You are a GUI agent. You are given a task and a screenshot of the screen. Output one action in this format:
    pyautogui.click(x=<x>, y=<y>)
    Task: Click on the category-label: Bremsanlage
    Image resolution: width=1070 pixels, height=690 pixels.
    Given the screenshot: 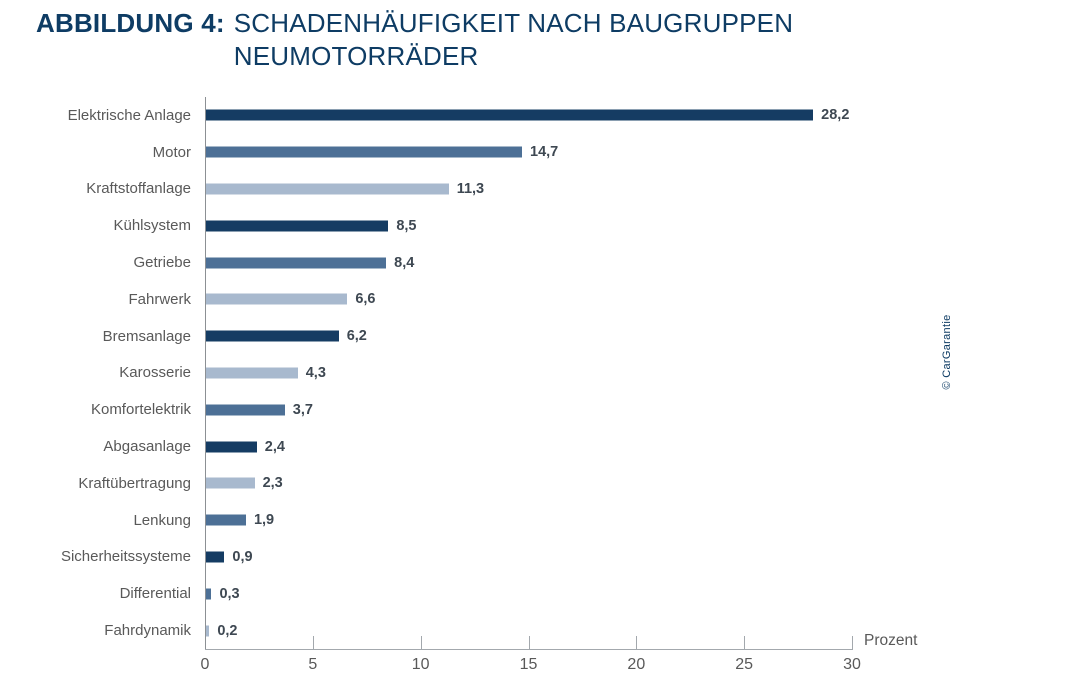 What is the action you would take?
    pyautogui.click(x=146, y=336)
    